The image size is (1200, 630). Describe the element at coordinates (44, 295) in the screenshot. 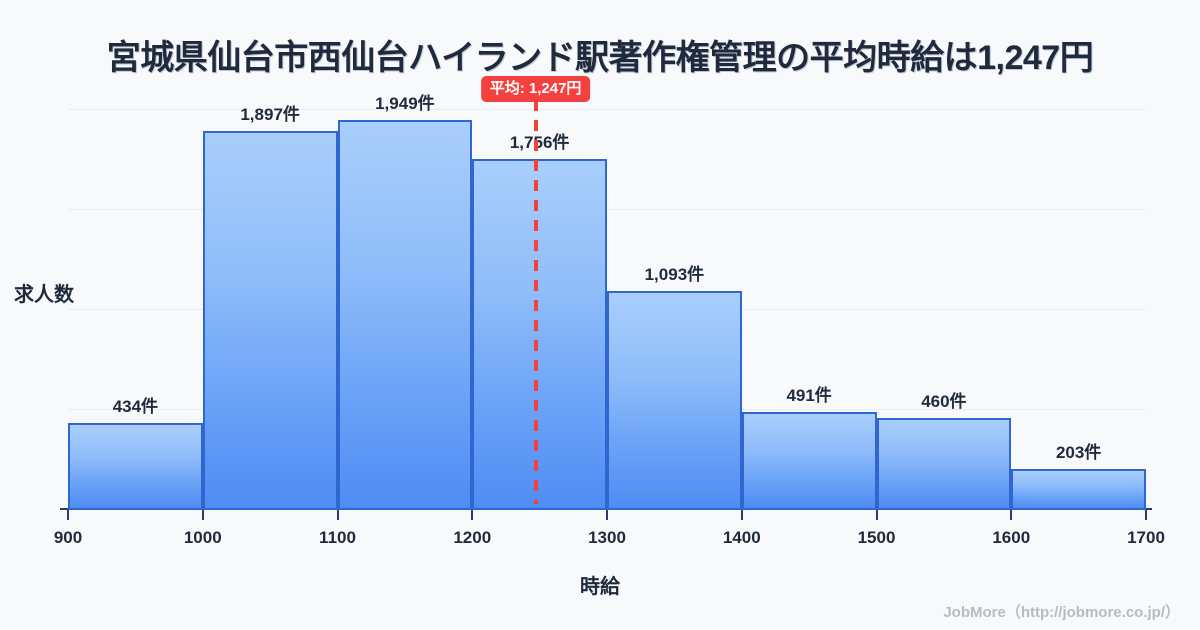

I see `y-axis-title: 求人数` at that location.